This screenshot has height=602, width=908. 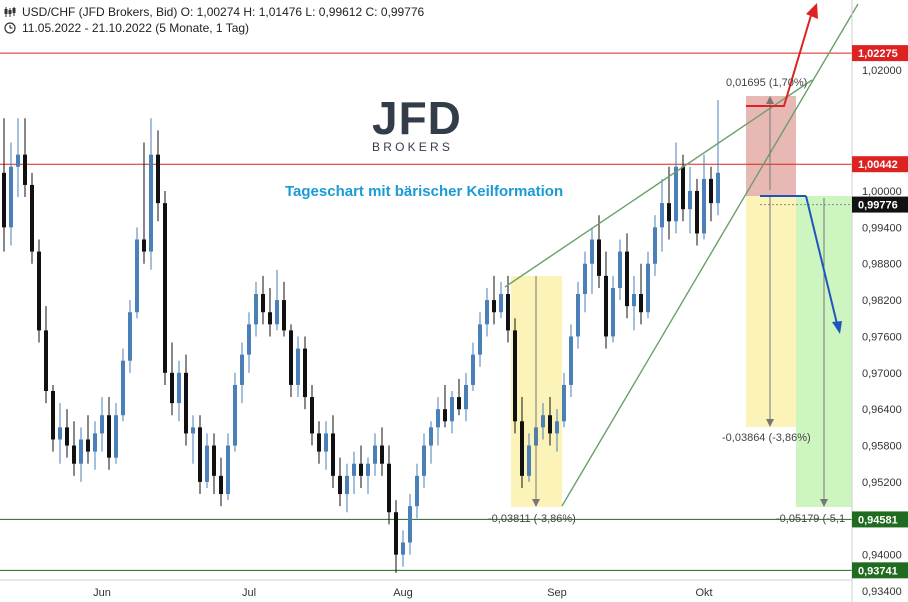 What do you see at coordinates (810, 519) in the screenshot?
I see `extended-annotation: -0,05179 (-5,1` at bounding box center [810, 519].